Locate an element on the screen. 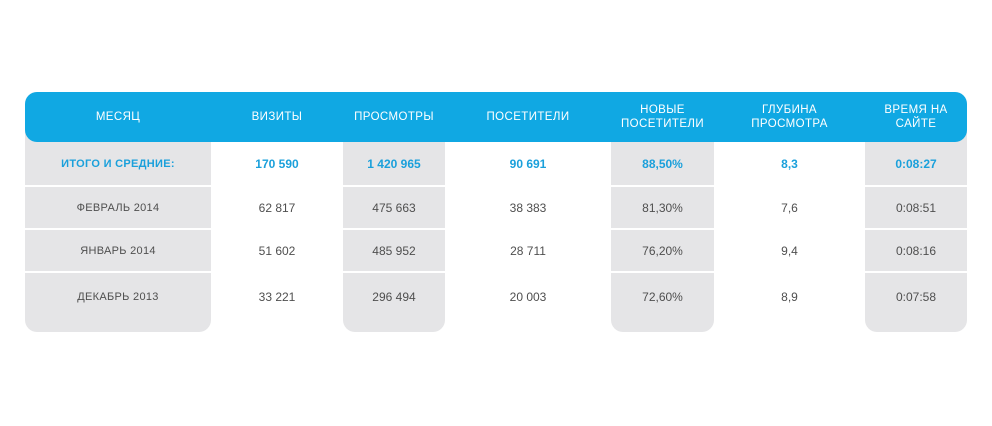 This screenshot has height=426, width=992. row-visitors: 28 711 is located at coordinates (528, 250).